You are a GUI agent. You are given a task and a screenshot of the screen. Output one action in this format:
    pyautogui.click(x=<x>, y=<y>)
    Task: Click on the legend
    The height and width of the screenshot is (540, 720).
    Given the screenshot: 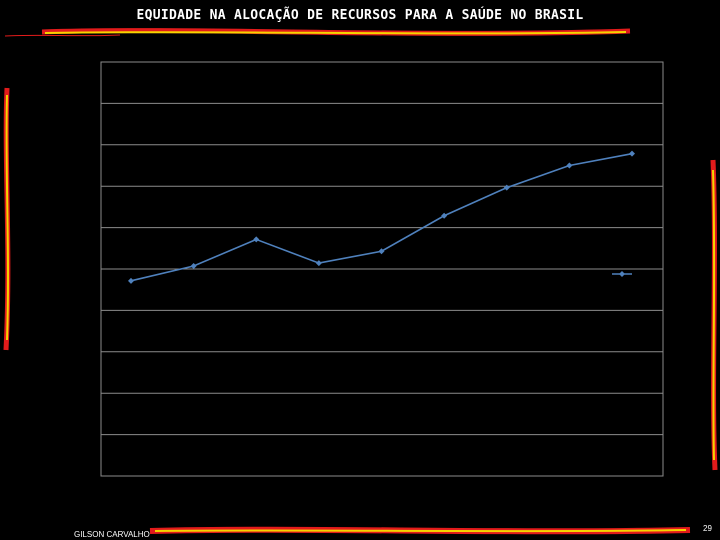 What is the action you would take?
    pyautogui.click(x=622, y=274)
    